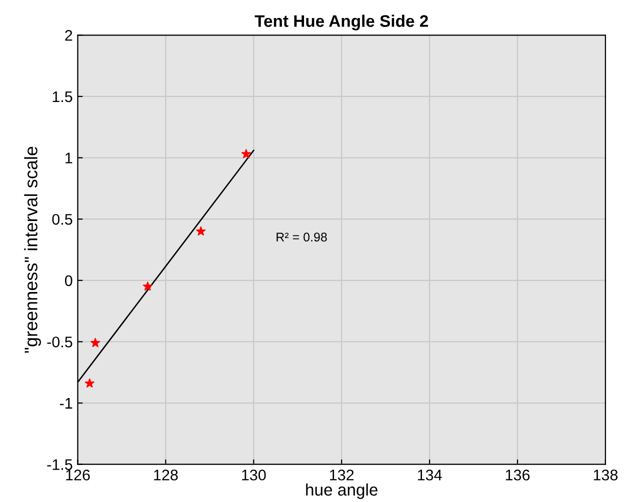 This screenshot has width=632, height=502. What do you see at coordinates (606, 475) in the screenshot?
I see `x-tick-label: 138` at bounding box center [606, 475].